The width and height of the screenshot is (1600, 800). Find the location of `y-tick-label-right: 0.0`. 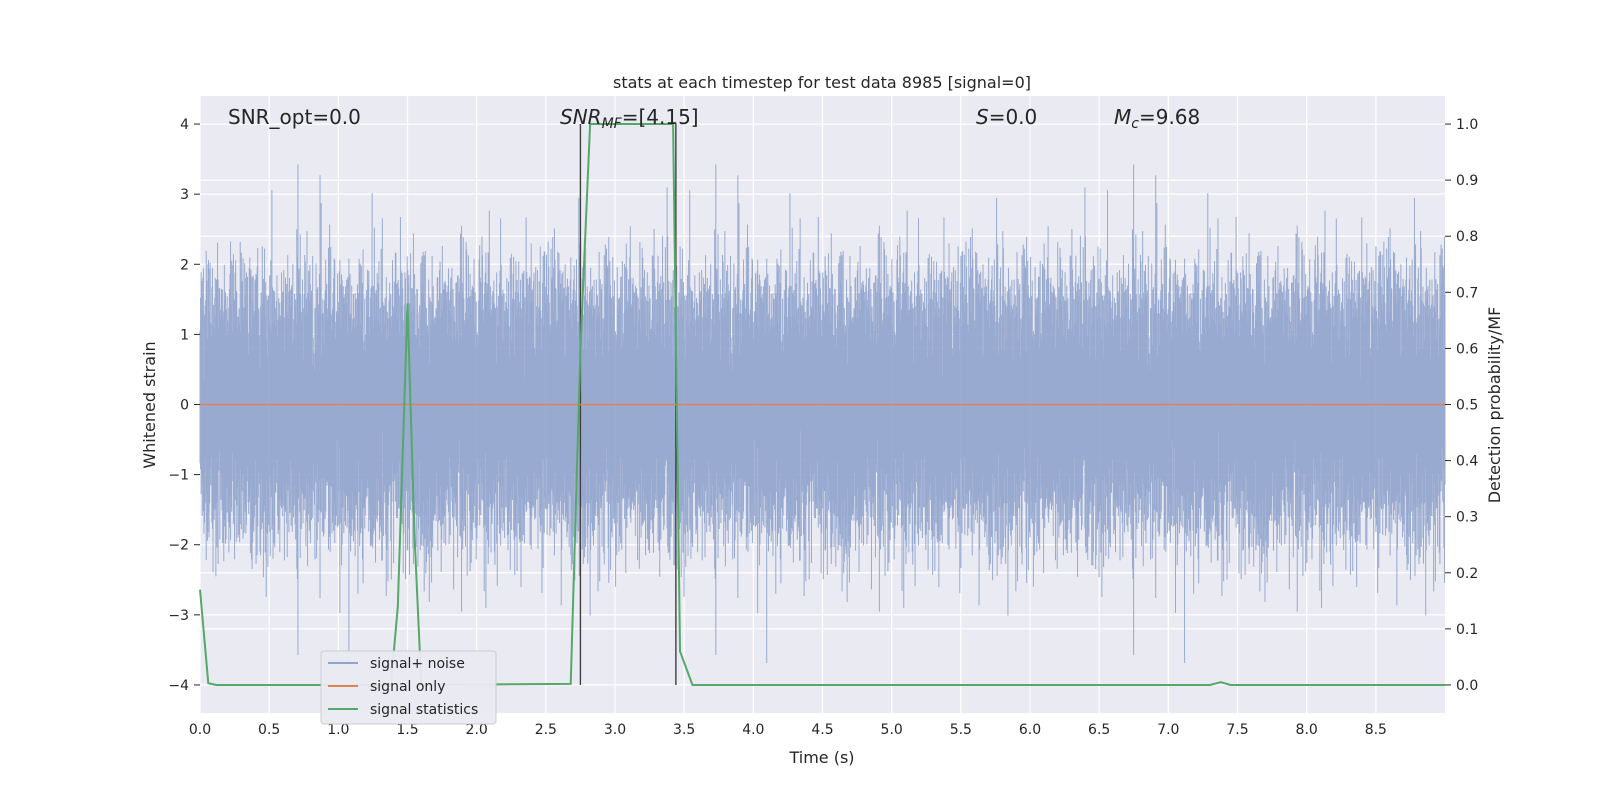

y-tick-label-right: 0.0 is located at coordinates (1467, 686).